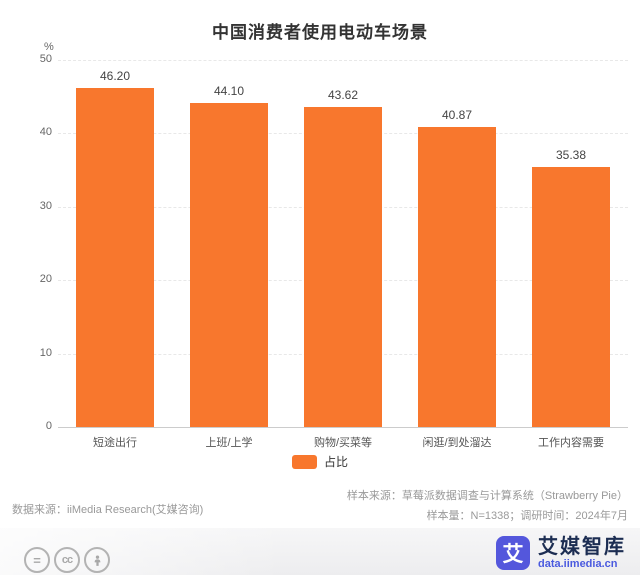 The height and width of the screenshot is (575, 640). What do you see at coordinates (343, 60) in the screenshot?
I see `gridline` at bounding box center [343, 60].